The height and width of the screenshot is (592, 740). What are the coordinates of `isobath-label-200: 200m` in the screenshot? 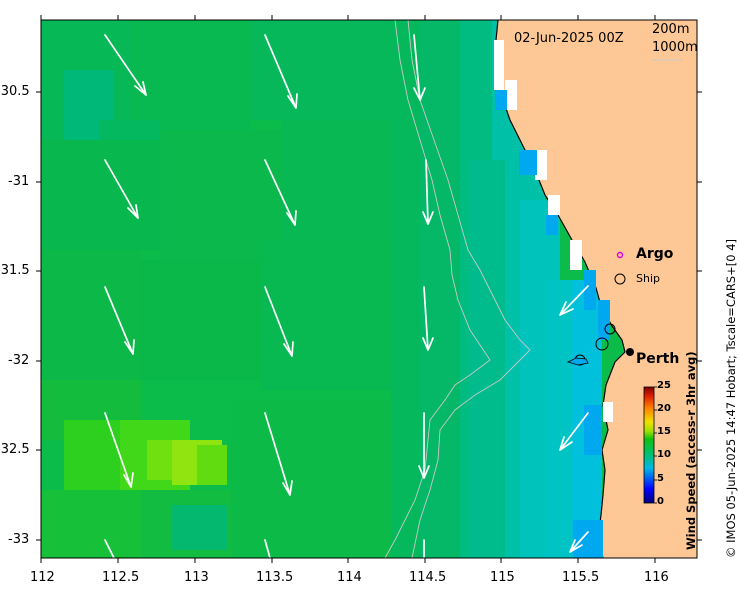 It's located at (671, 29).